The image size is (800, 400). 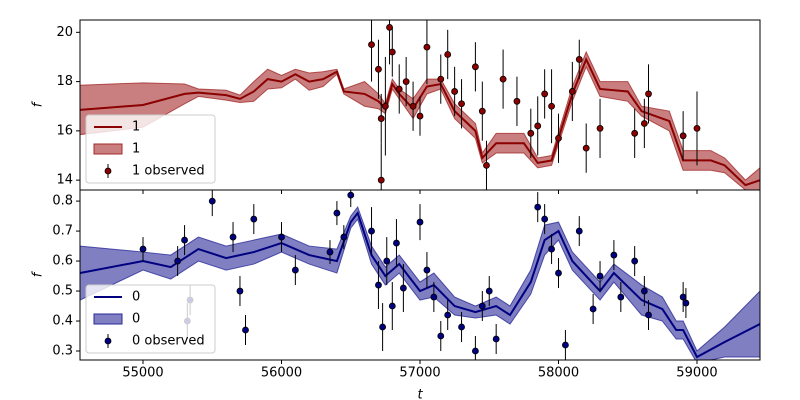 I want to click on y-tick-label: 0.3, so click(x=62, y=351).